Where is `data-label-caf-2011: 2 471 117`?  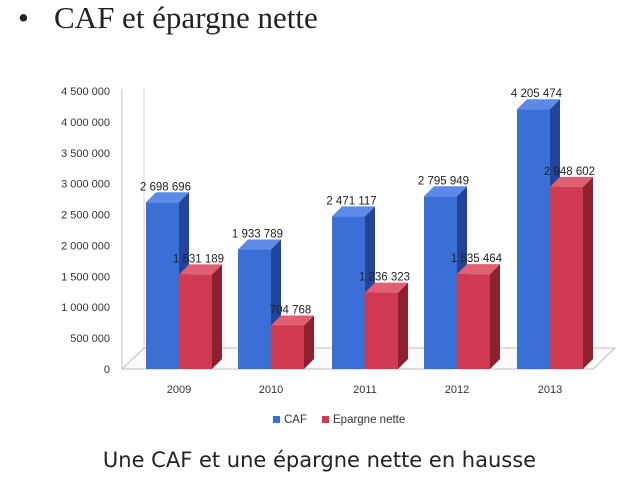
data-label-caf-2011: 2 471 117 is located at coordinates (351, 201).